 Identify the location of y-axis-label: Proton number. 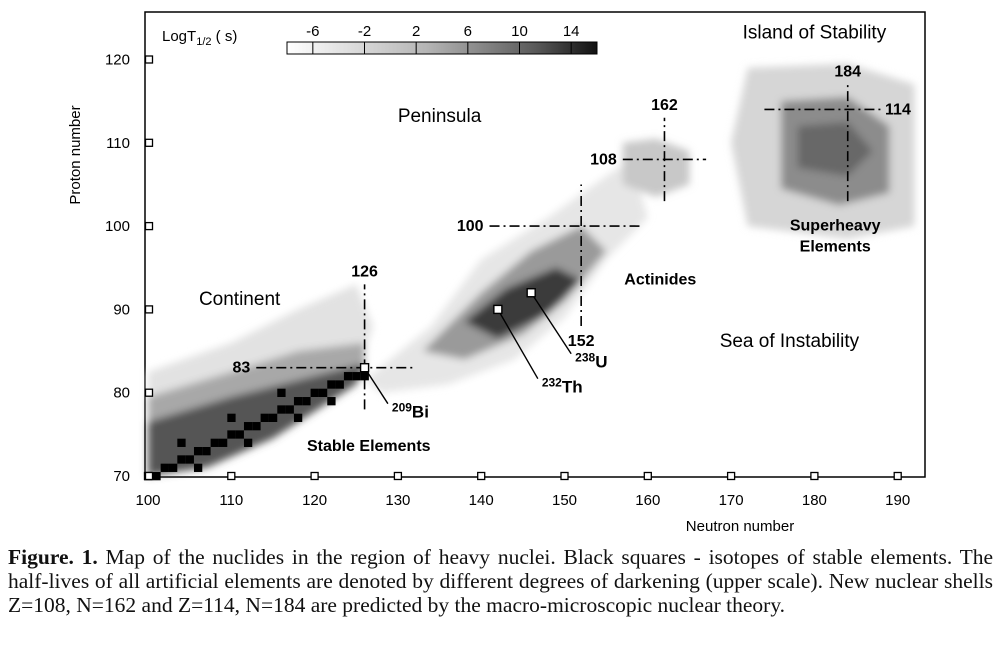
(75, 154).